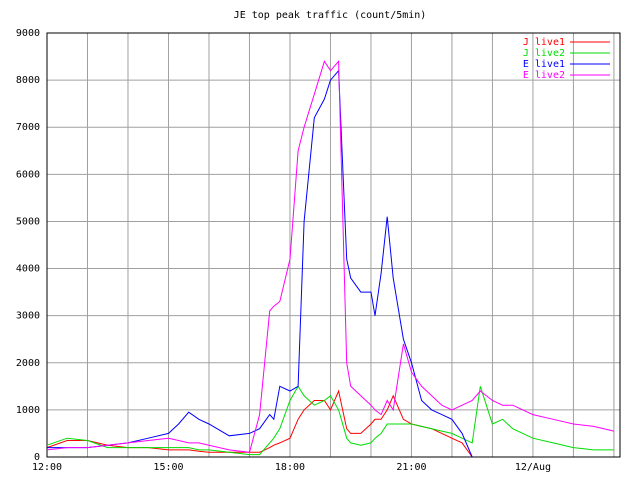 The image size is (640, 480). I want to click on y-tick-label: 9000, so click(28, 33).